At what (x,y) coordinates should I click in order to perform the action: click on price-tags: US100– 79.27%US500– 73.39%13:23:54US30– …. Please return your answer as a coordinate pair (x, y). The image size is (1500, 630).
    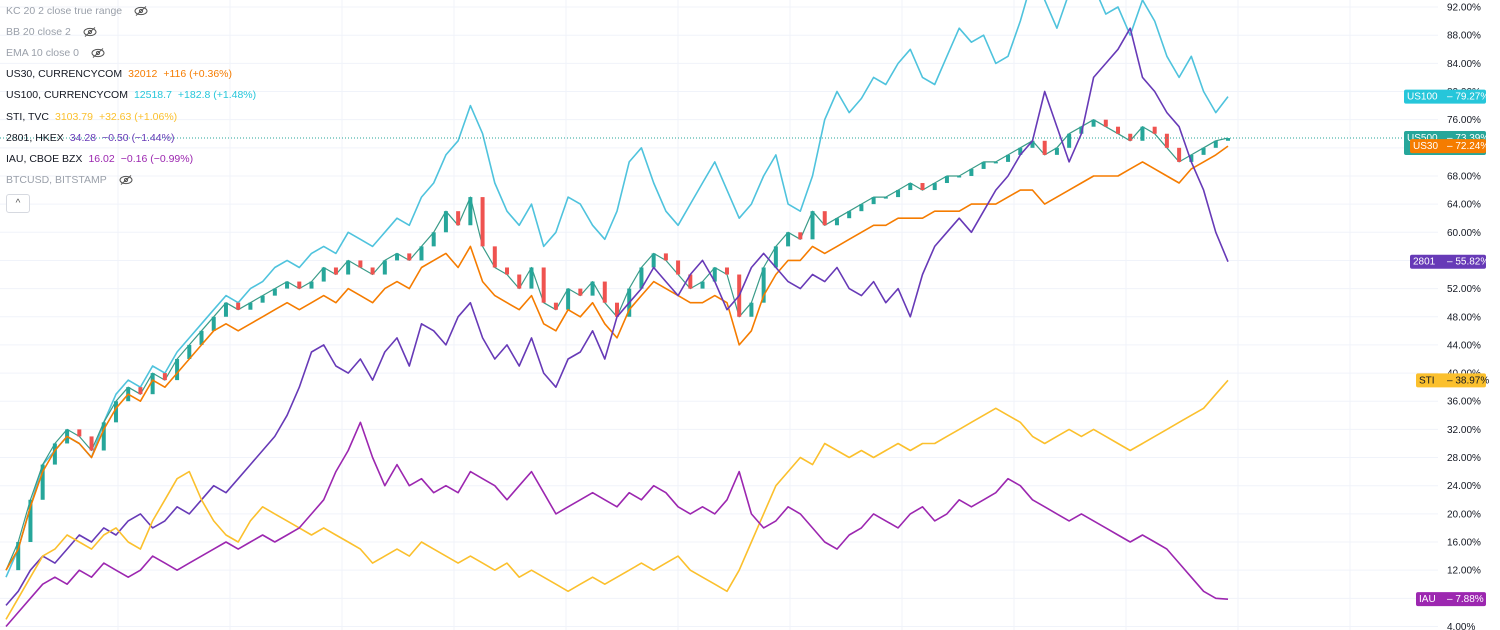
    Looking at the image, I should click on (1446, 348).